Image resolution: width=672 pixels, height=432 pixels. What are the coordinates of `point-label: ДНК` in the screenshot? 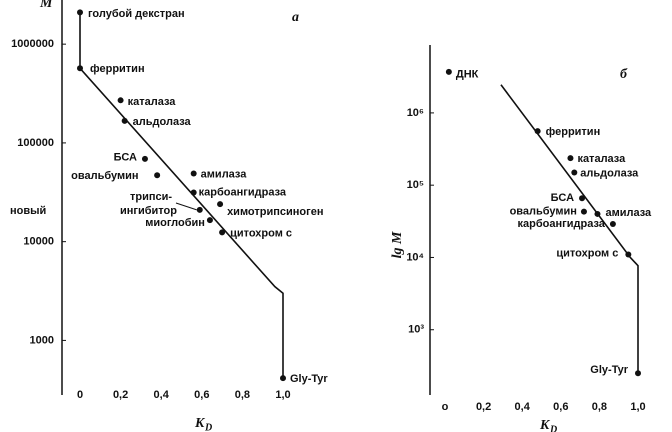 It's located at (467, 75).